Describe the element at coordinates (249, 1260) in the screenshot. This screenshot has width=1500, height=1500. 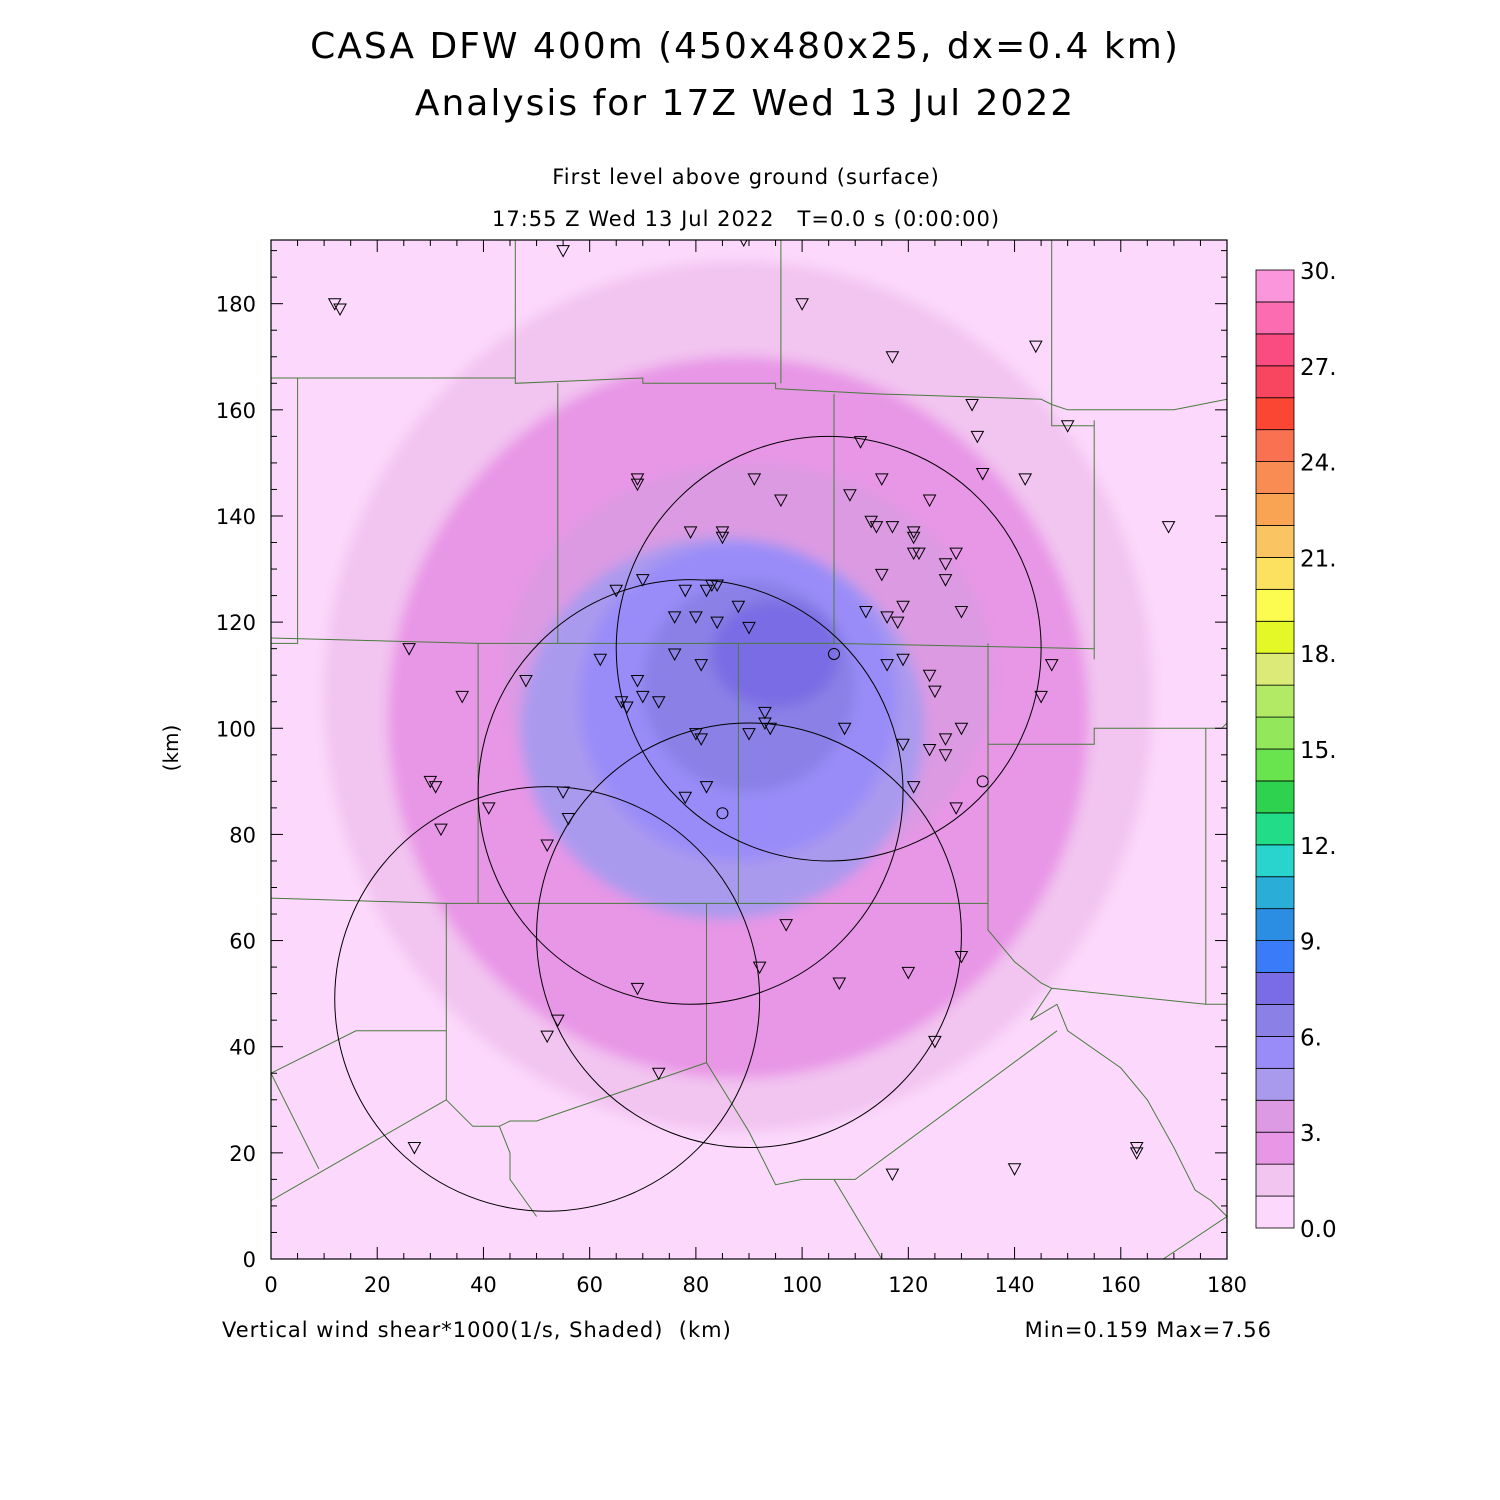
I see `y-tick-label: 0` at that location.